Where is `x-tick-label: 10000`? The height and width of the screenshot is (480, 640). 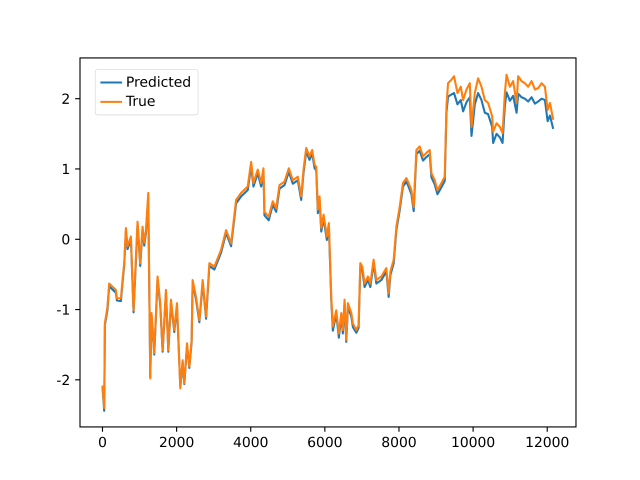
x-tick-label: 10000 is located at coordinates (473, 442).